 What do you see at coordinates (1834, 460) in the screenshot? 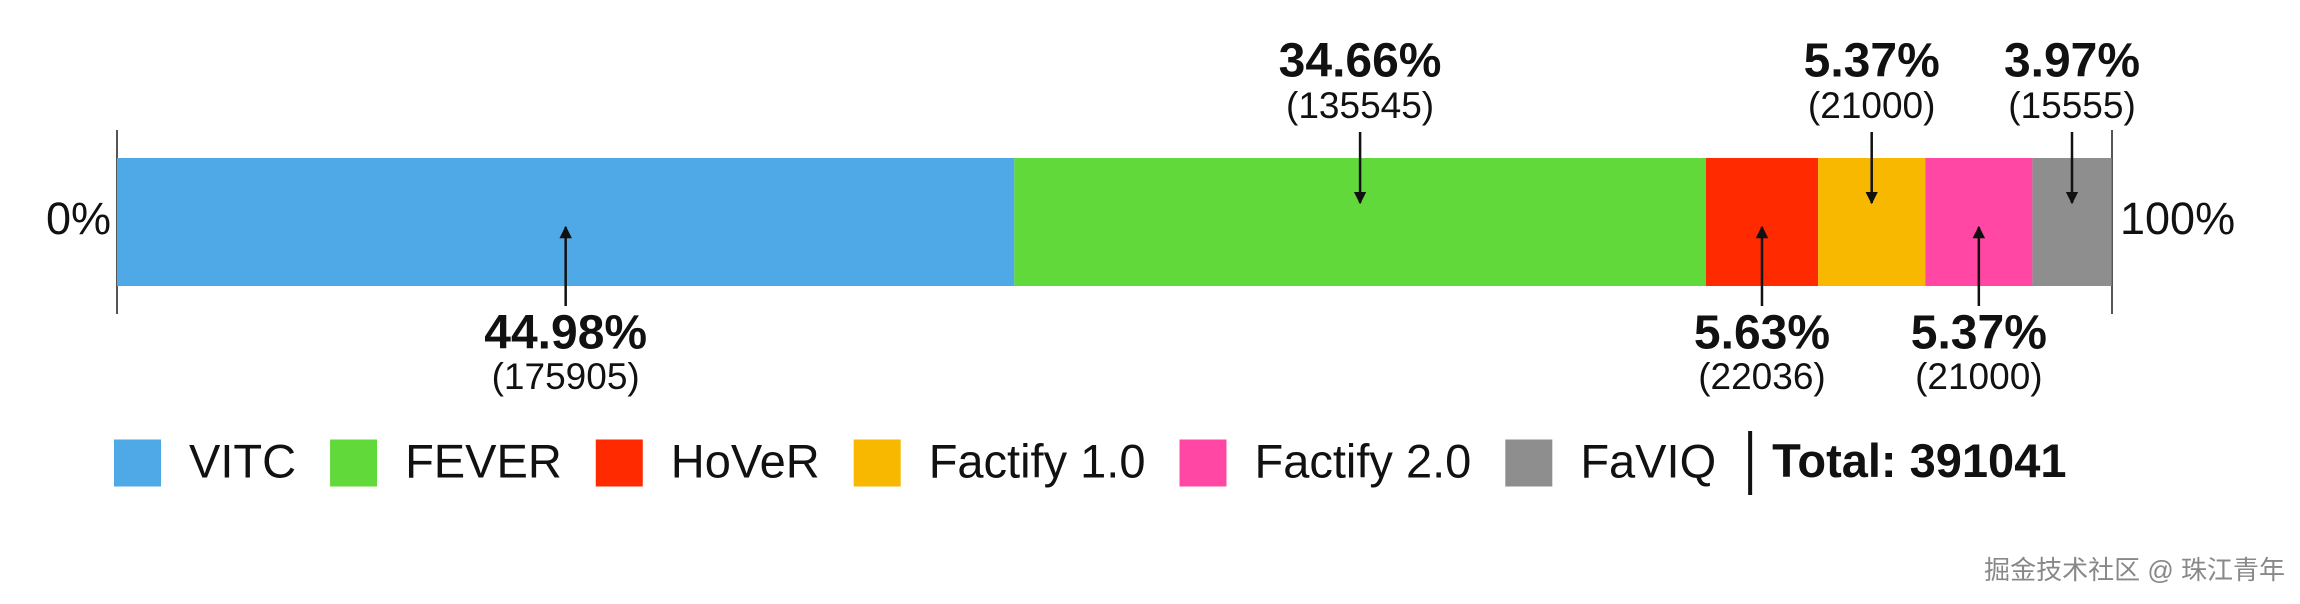
I see `total-prefix: Total:` at bounding box center [1834, 460].